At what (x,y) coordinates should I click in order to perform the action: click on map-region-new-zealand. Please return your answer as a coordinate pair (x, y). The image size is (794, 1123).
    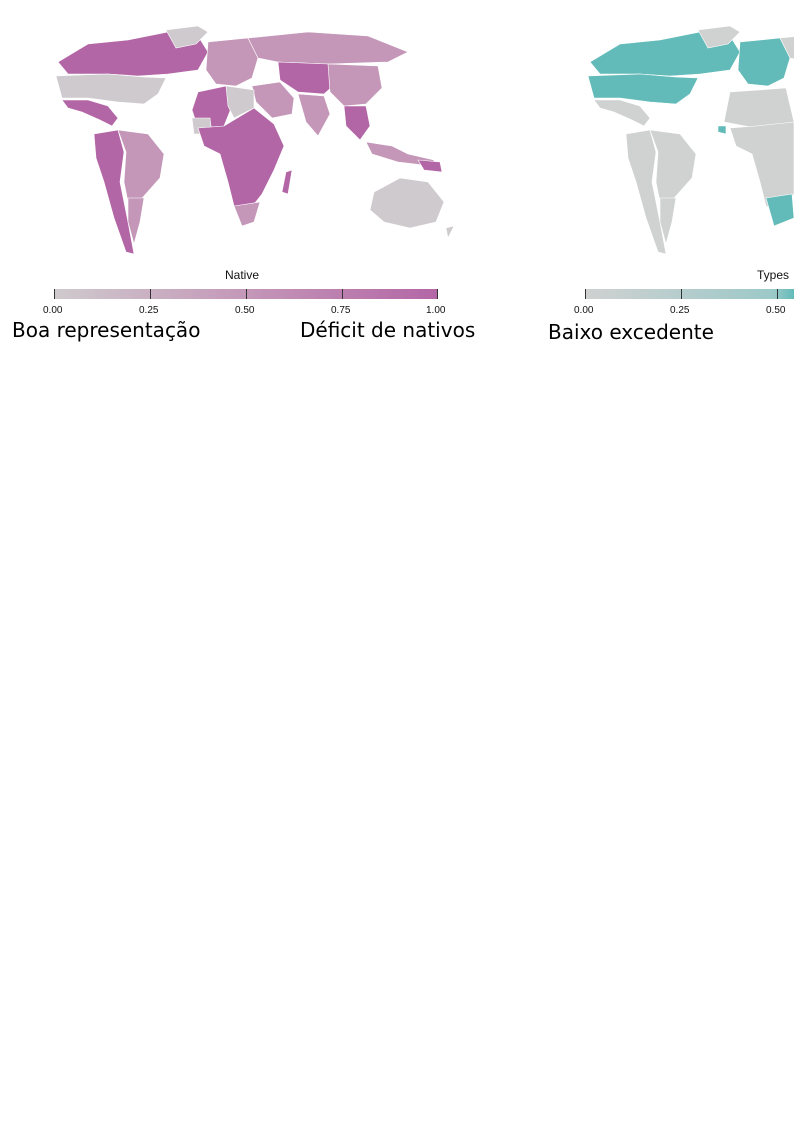
    Looking at the image, I should click on (450, 232).